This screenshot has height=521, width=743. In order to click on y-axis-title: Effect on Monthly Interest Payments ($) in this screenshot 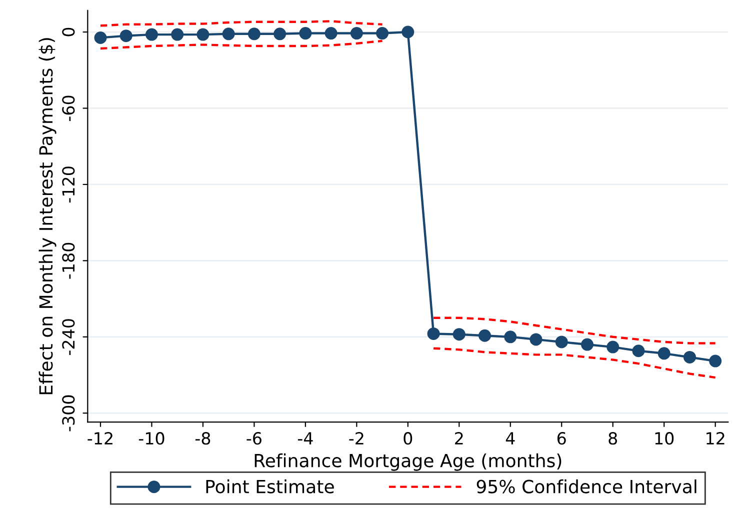, I will do `click(47, 216)`.